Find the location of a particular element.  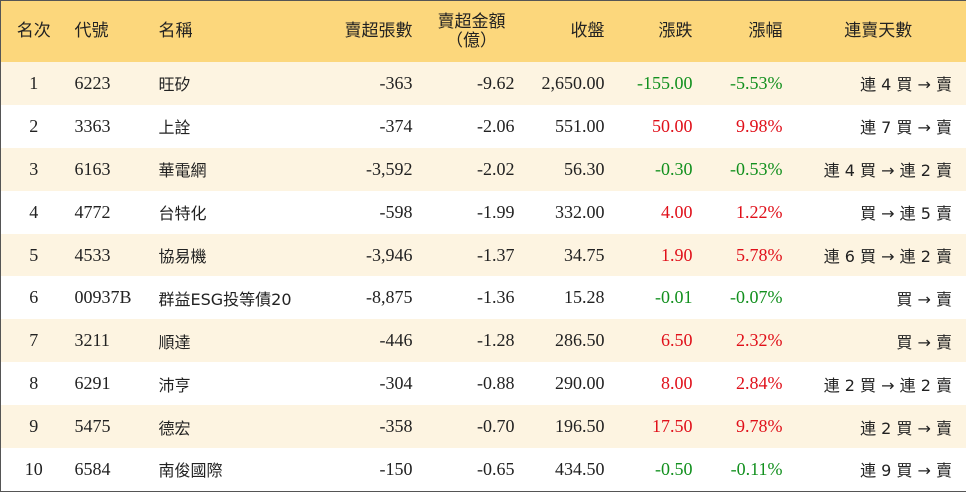

table-cell: 連 6 買 → 連 2 賣 is located at coordinates (878, 255).